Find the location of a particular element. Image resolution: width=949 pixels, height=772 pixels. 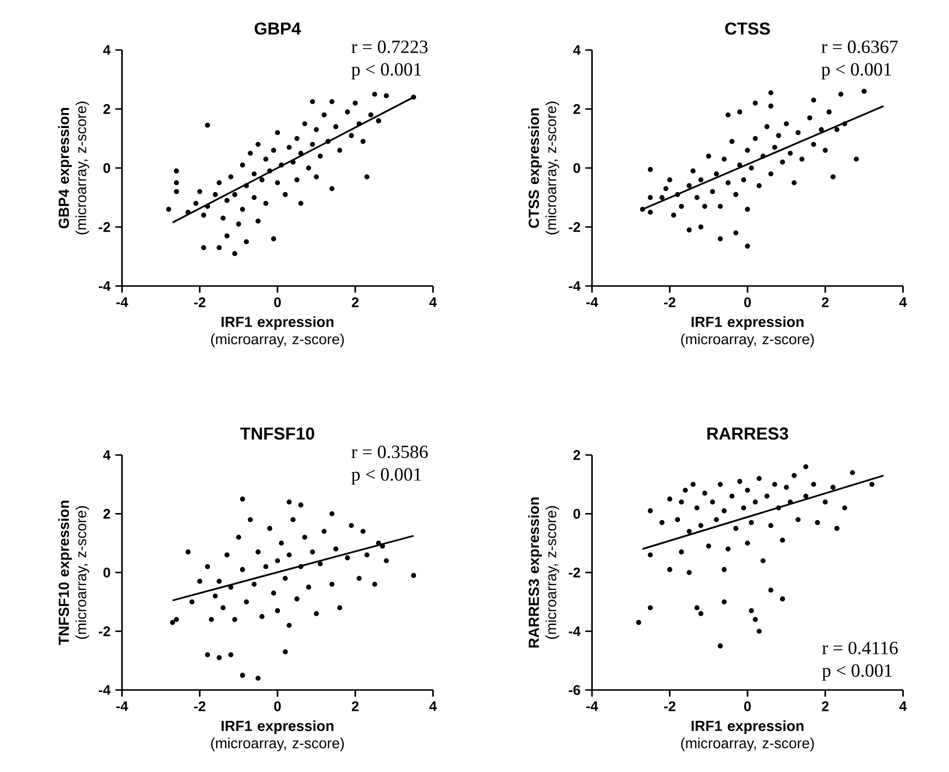

y-axis-title: TNFSF10 expression (microarray, z-score) is located at coordinates (74, 573).